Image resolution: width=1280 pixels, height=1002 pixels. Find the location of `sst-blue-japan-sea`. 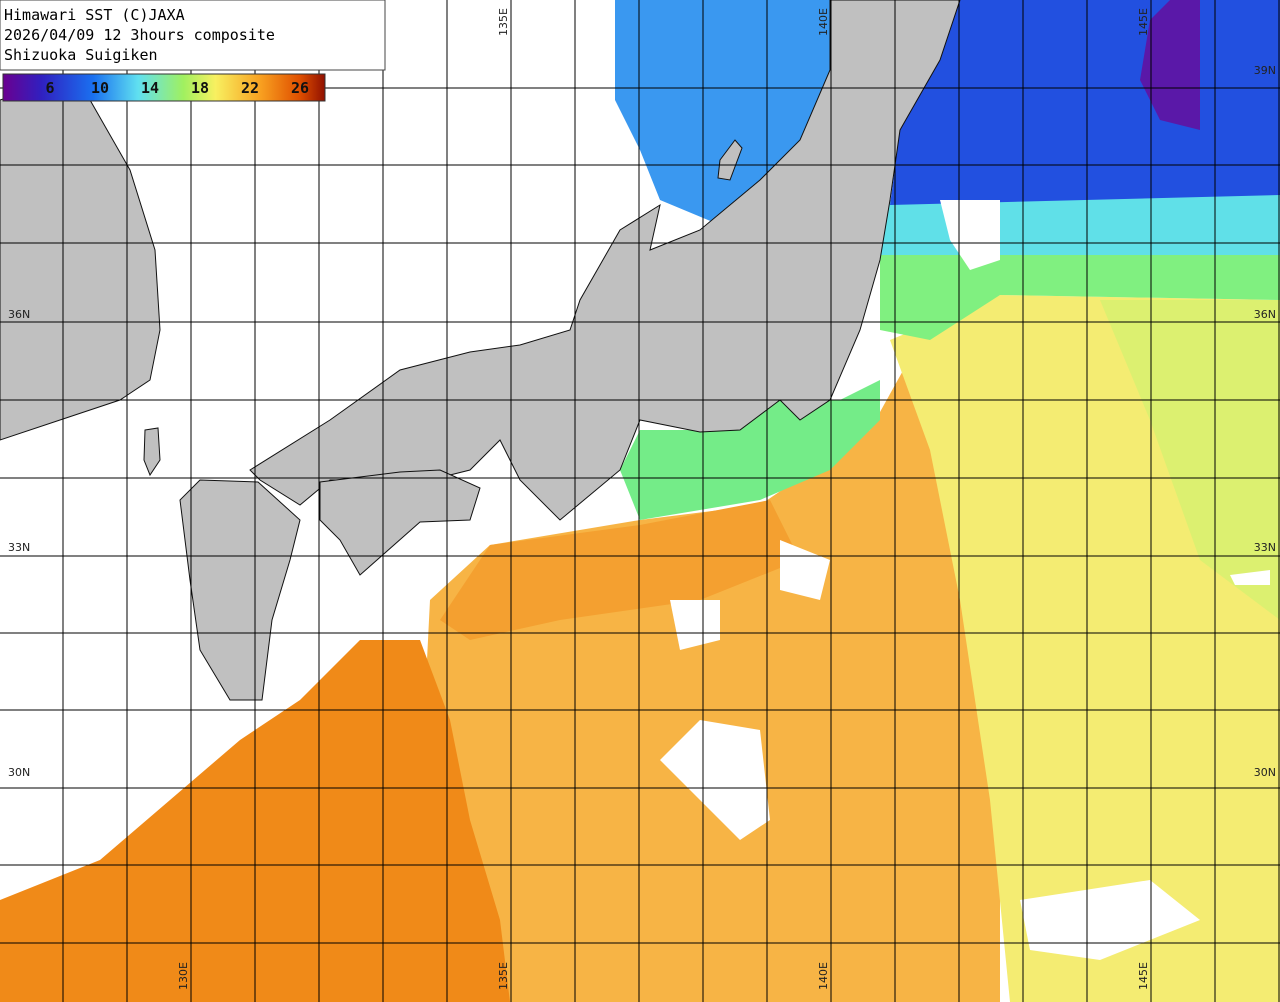

sst-blue-japan-sea is located at coordinates (722, 112).